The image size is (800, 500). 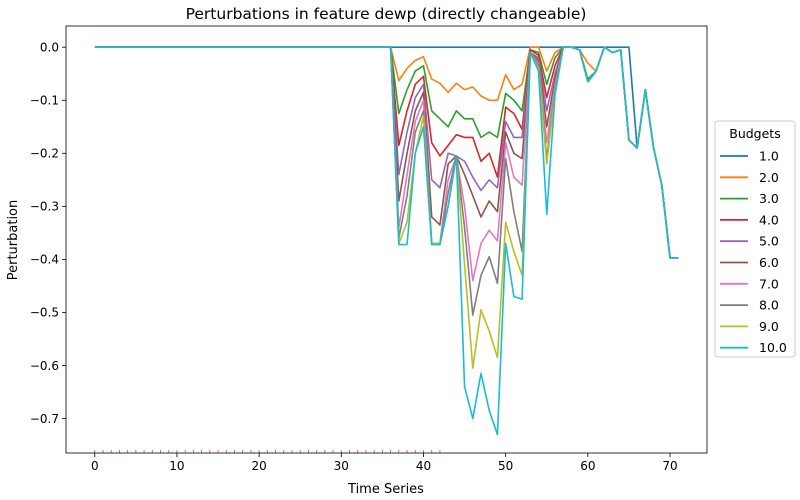 I want to click on legend-label: 7.0, so click(x=769, y=283).